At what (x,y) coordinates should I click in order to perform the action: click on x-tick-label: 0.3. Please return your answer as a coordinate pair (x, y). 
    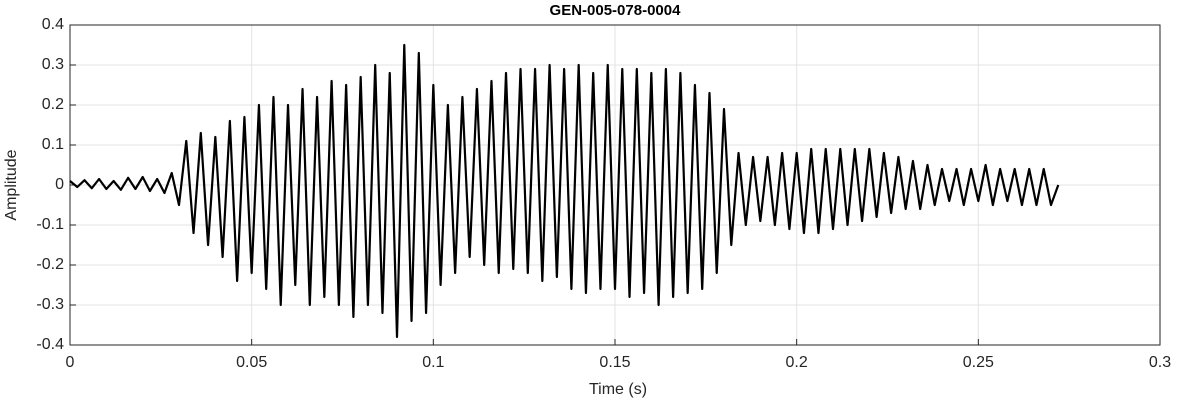
    Looking at the image, I should click on (1160, 362).